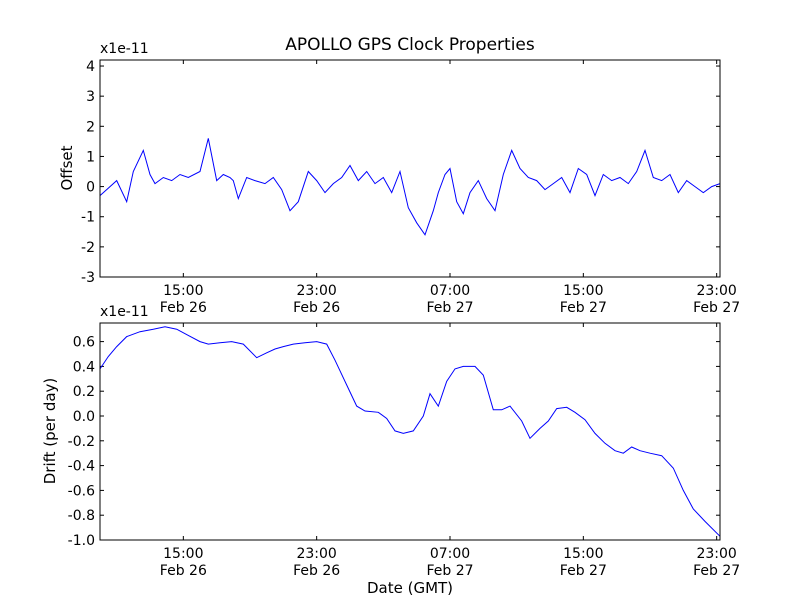  I want to click on x-axis-label: Date (GMT), so click(410, 588).